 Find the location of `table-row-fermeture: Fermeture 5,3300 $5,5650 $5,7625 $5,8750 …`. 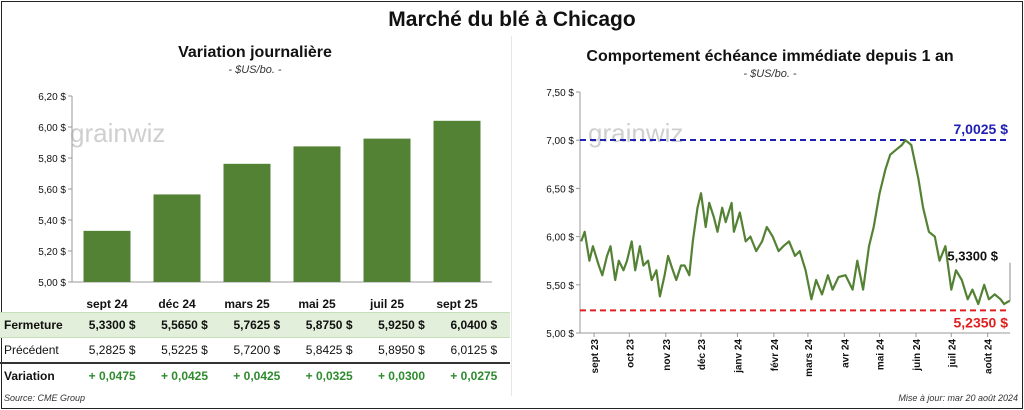

table-row-fermeture: Fermeture 5,3300 $5,5650 $5,7625 $5,8750 … is located at coordinates (255, 325).